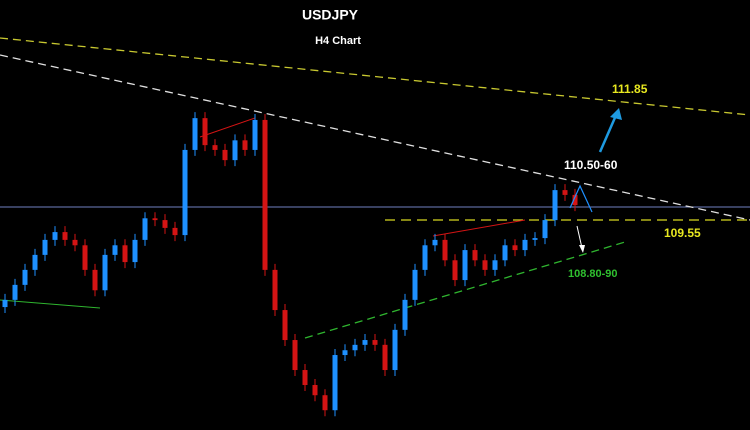  Describe the element at coordinates (579, 237) in the screenshot. I see `down-arrow` at that location.